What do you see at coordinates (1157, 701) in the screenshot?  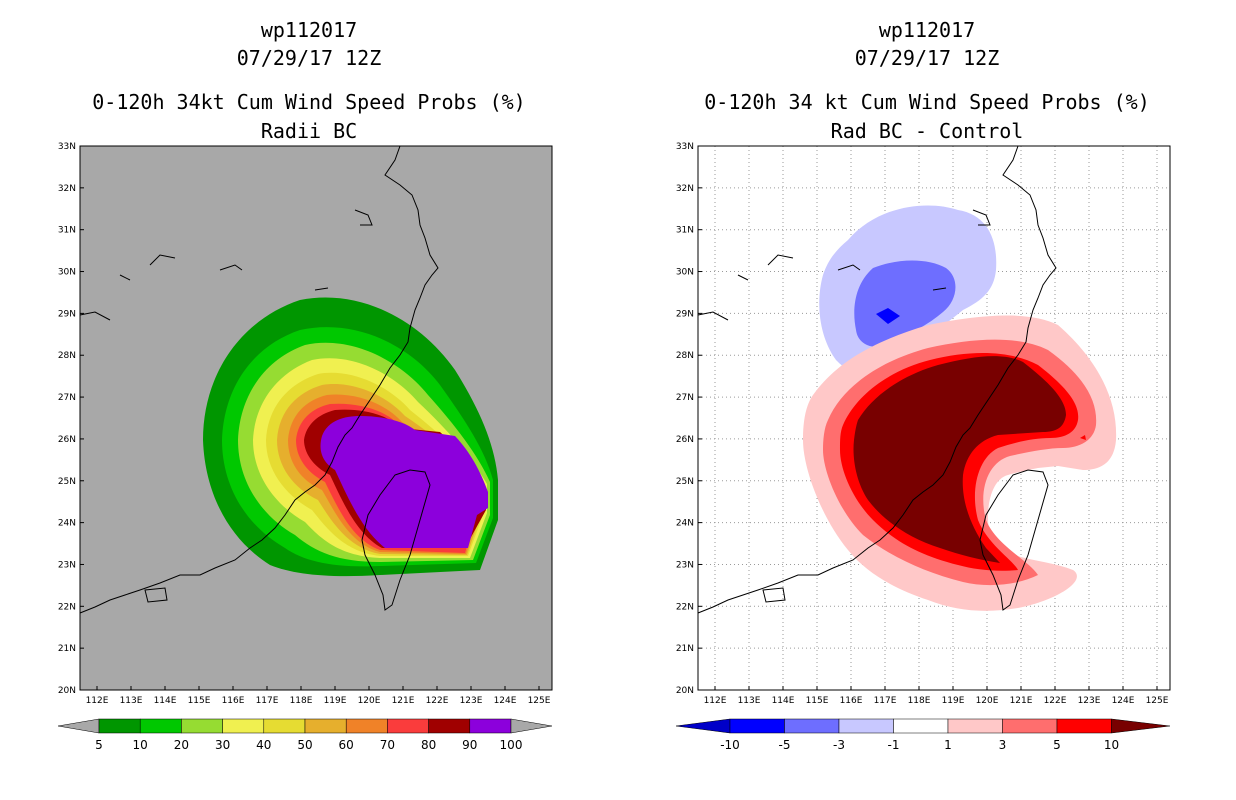 I see `right-lon-label: 125E` at bounding box center [1157, 701].